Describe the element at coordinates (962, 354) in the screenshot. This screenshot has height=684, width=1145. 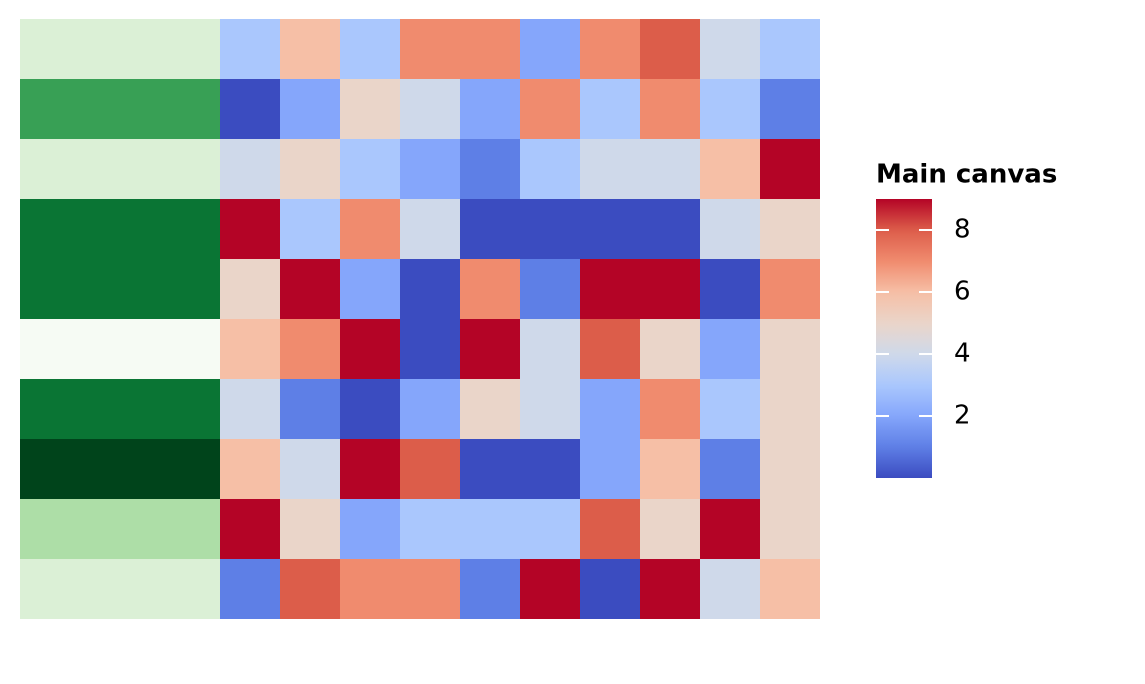
I see `colorbar-tick-label: 4` at that location.